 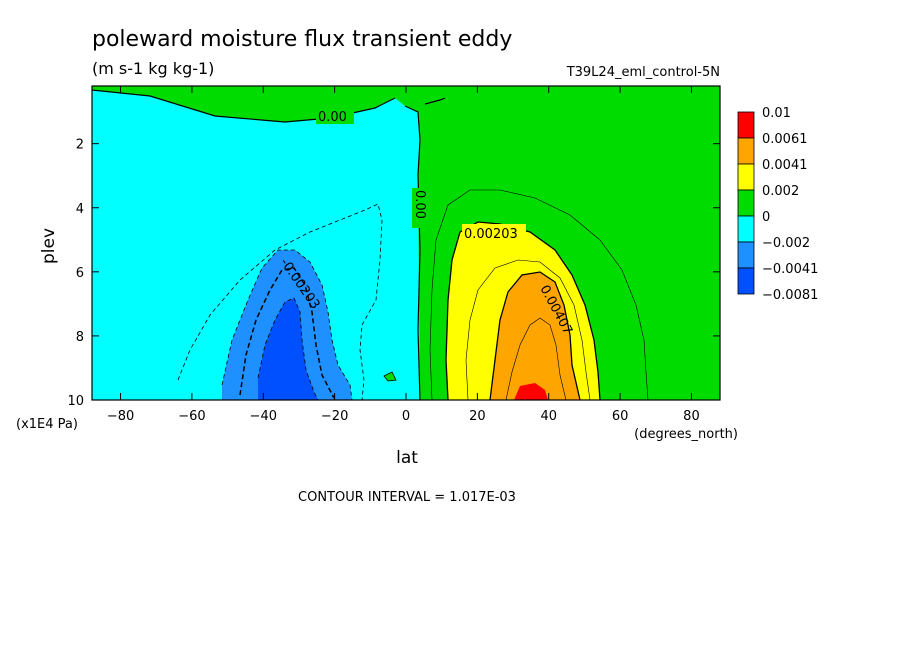 I want to click on y-tick-label: 4, so click(x=80, y=209).